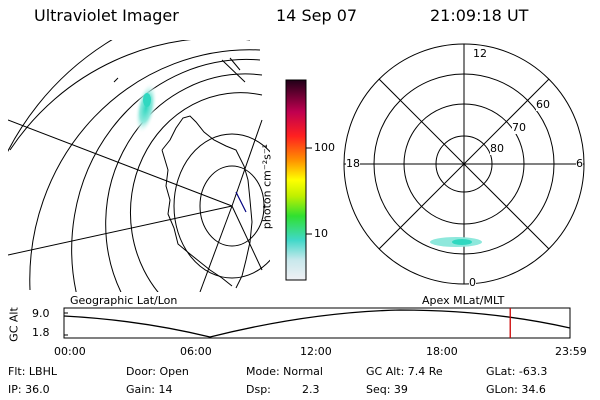  What do you see at coordinates (316, 351) in the screenshot?
I see `time-label-1200: 12:00` at bounding box center [316, 351].